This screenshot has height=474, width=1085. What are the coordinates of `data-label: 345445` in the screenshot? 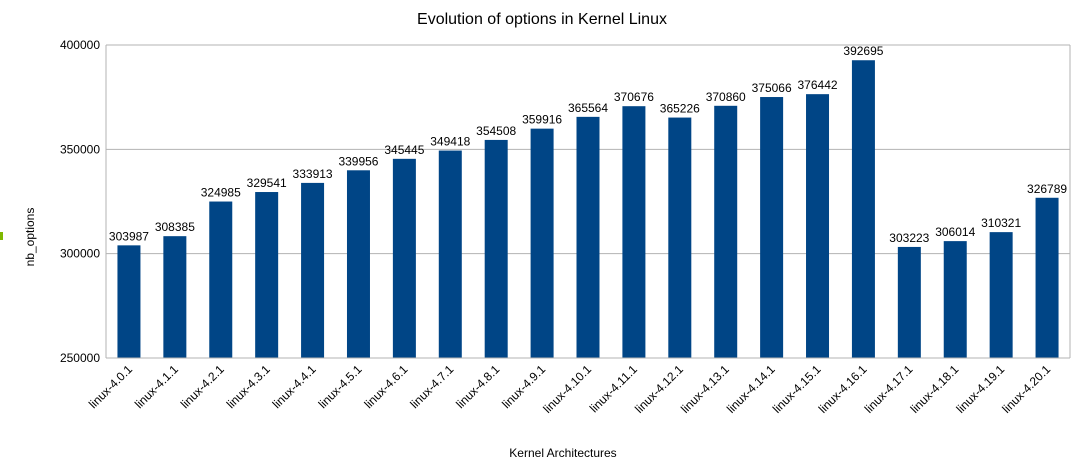 It's located at (404, 150).